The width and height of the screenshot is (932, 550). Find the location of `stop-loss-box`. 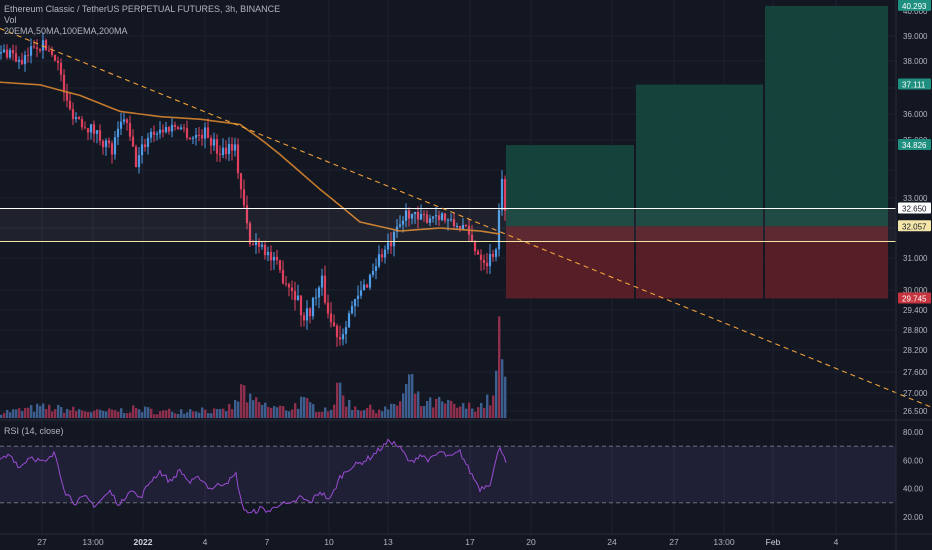

stop-loss-box is located at coordinates (570, 262).